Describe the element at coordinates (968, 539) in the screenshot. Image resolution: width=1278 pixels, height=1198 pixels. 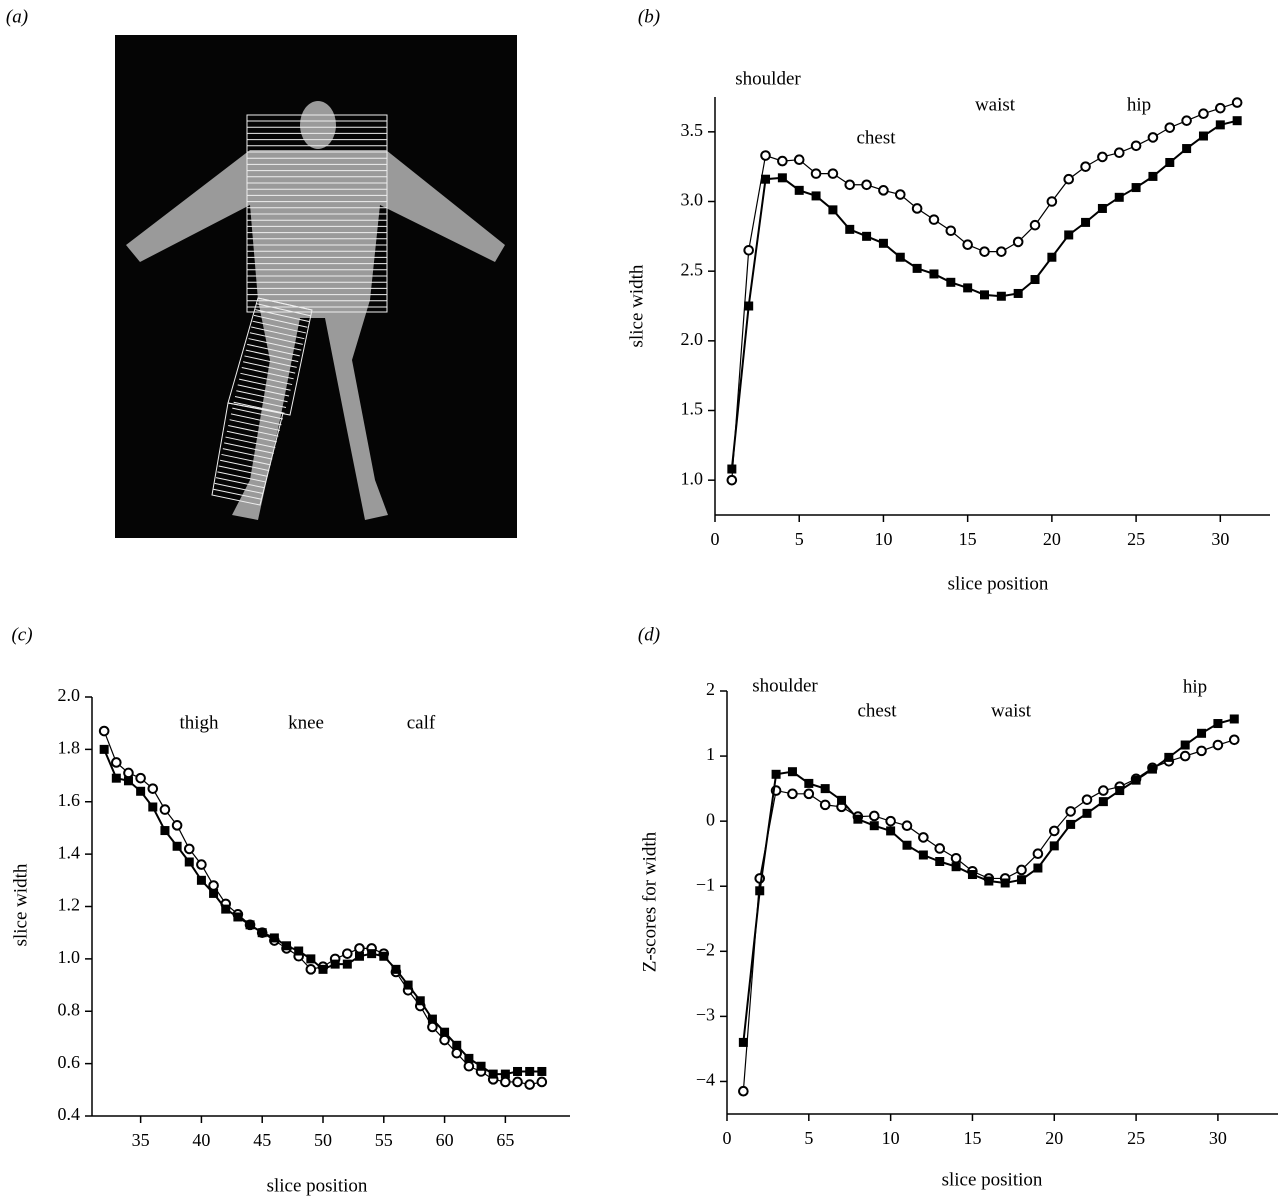
I see `x-tick-label: 15` at that location.